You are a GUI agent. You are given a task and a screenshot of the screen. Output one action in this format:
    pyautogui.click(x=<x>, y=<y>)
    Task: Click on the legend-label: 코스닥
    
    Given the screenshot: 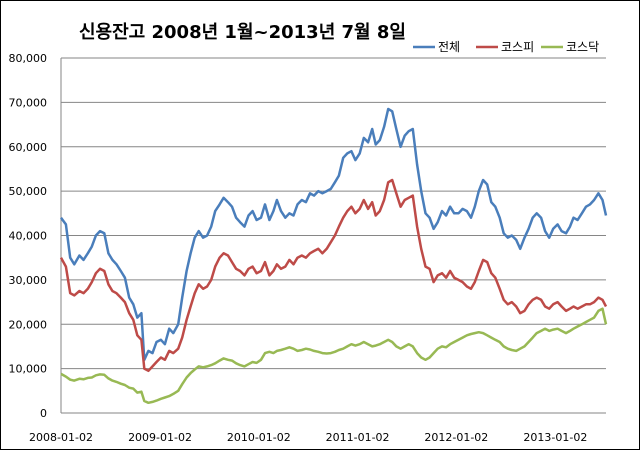 What is the action you would take?
    pyautogui.click(x=582, y=47)
    